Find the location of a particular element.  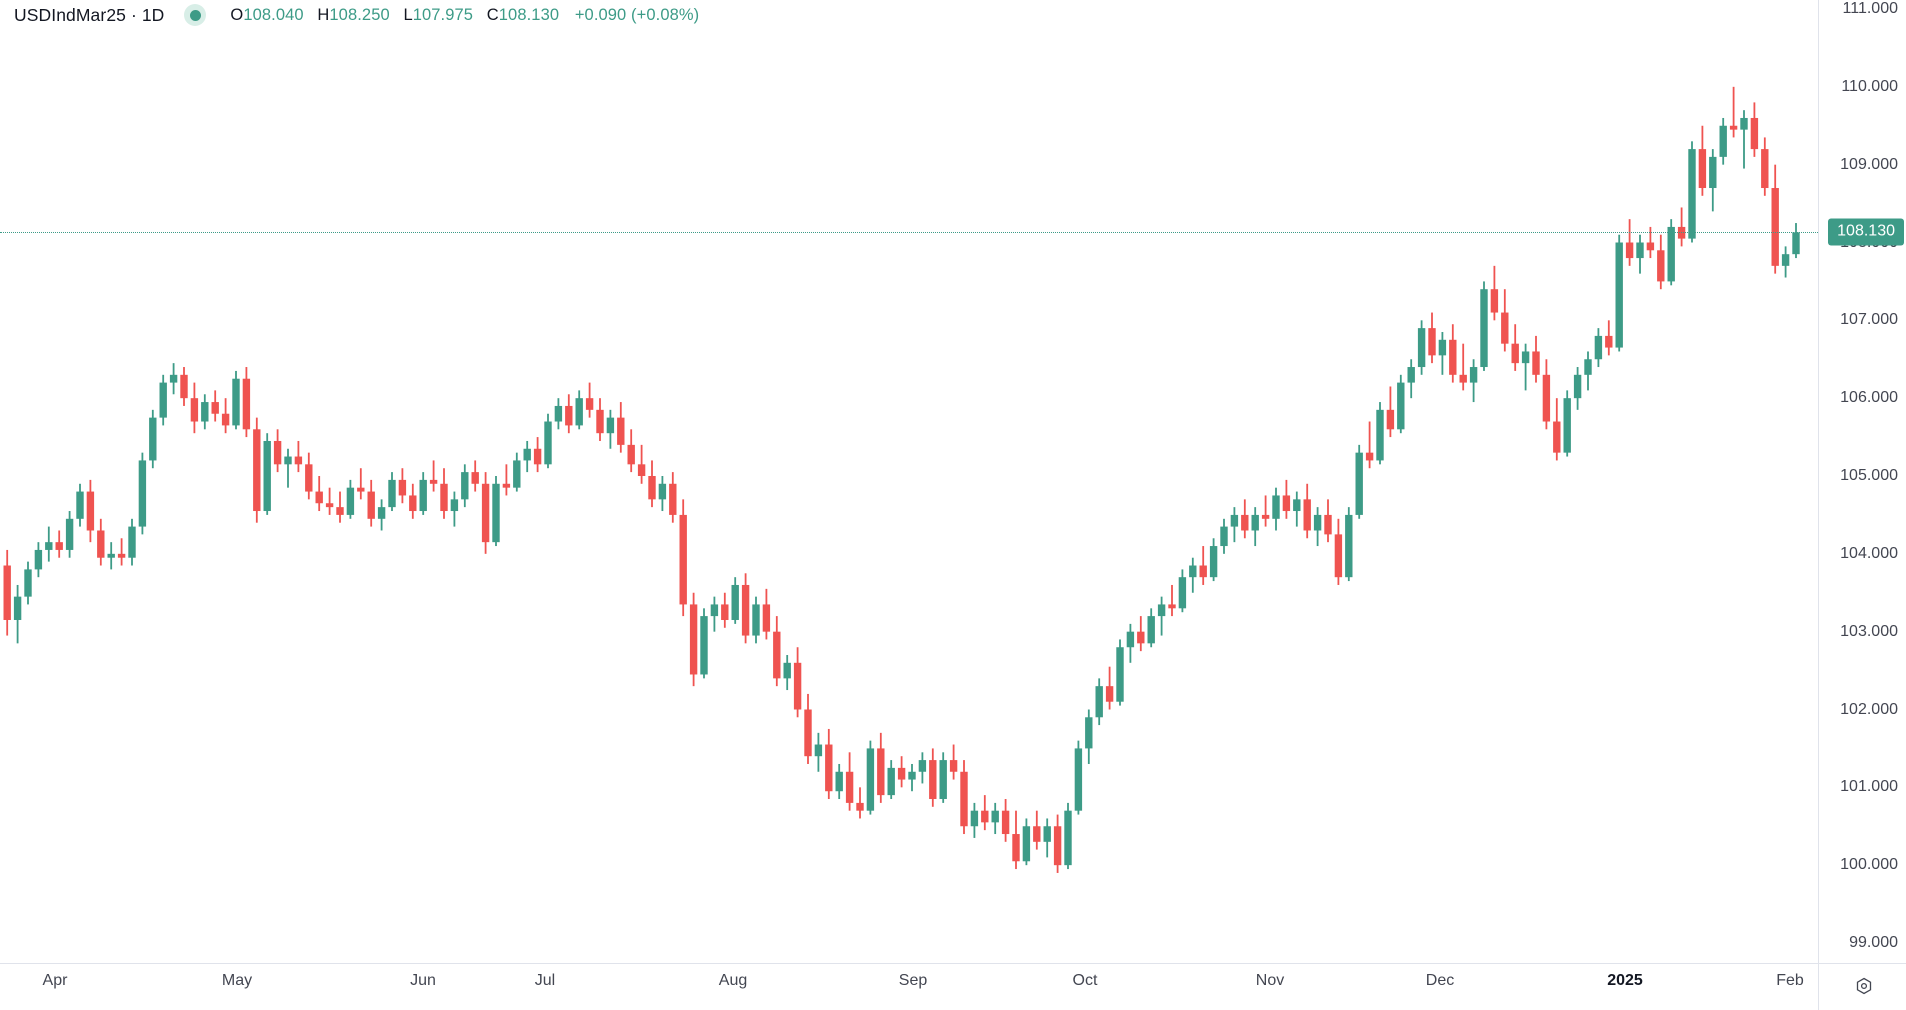

price-tick: 105.000 is located at coordinates (1869, 475).